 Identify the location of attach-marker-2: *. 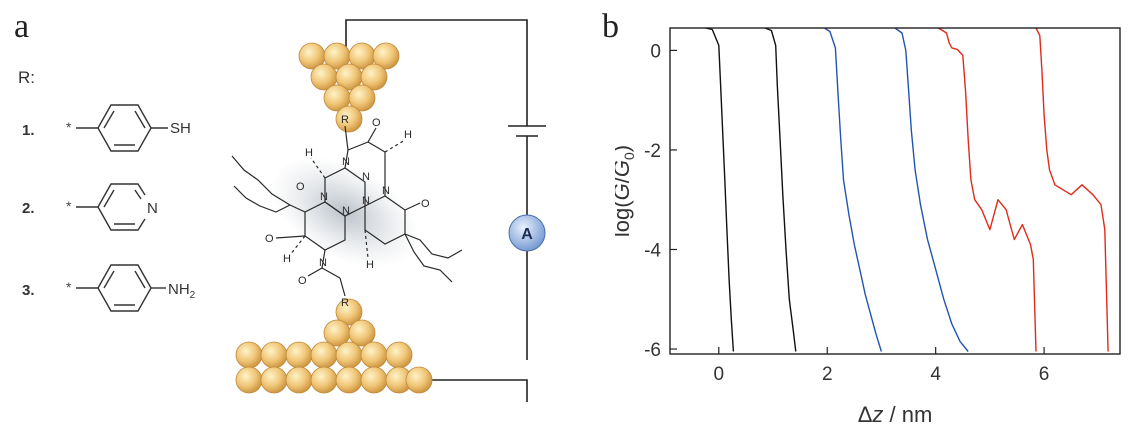
(69, 206).